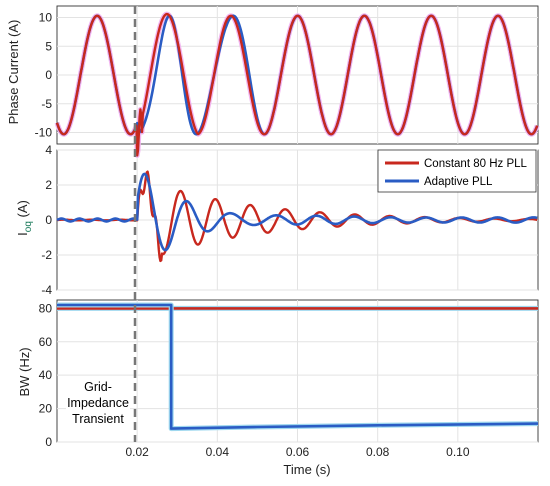 The width and height of the screenshot is (550, 486). I want to click on xtick-label: 0.04, so click(218, 452).